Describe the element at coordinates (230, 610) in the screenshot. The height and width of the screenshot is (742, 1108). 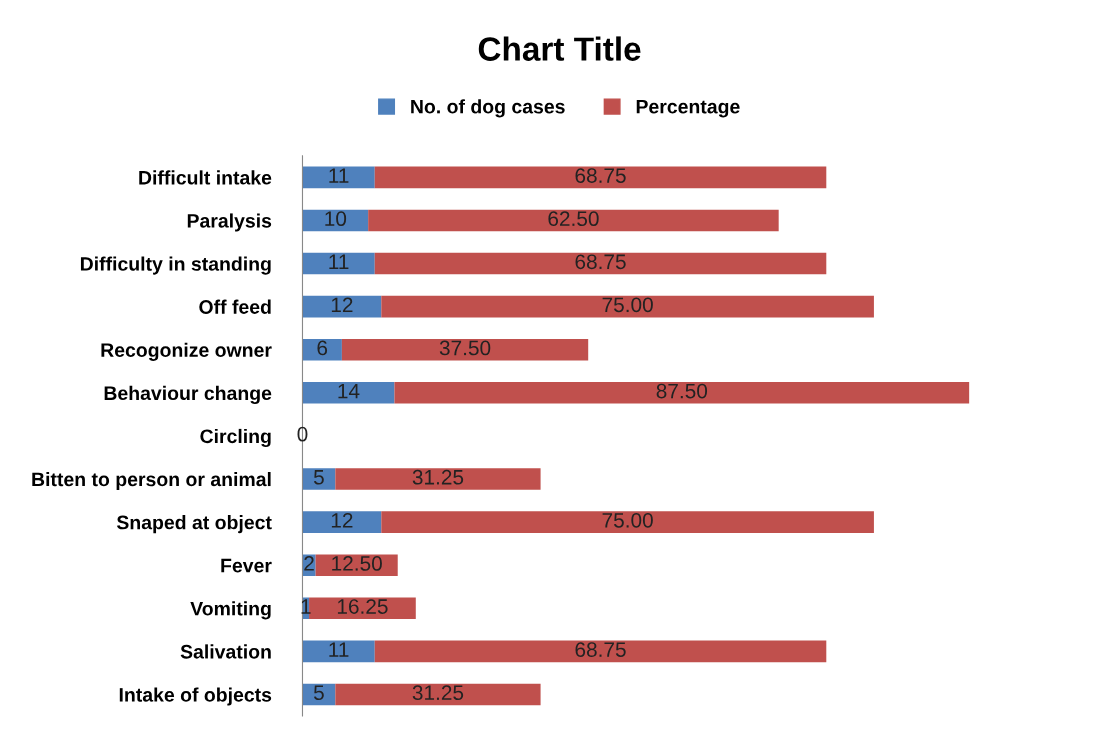
I see `y-tick-label: Vomiting` at that location.